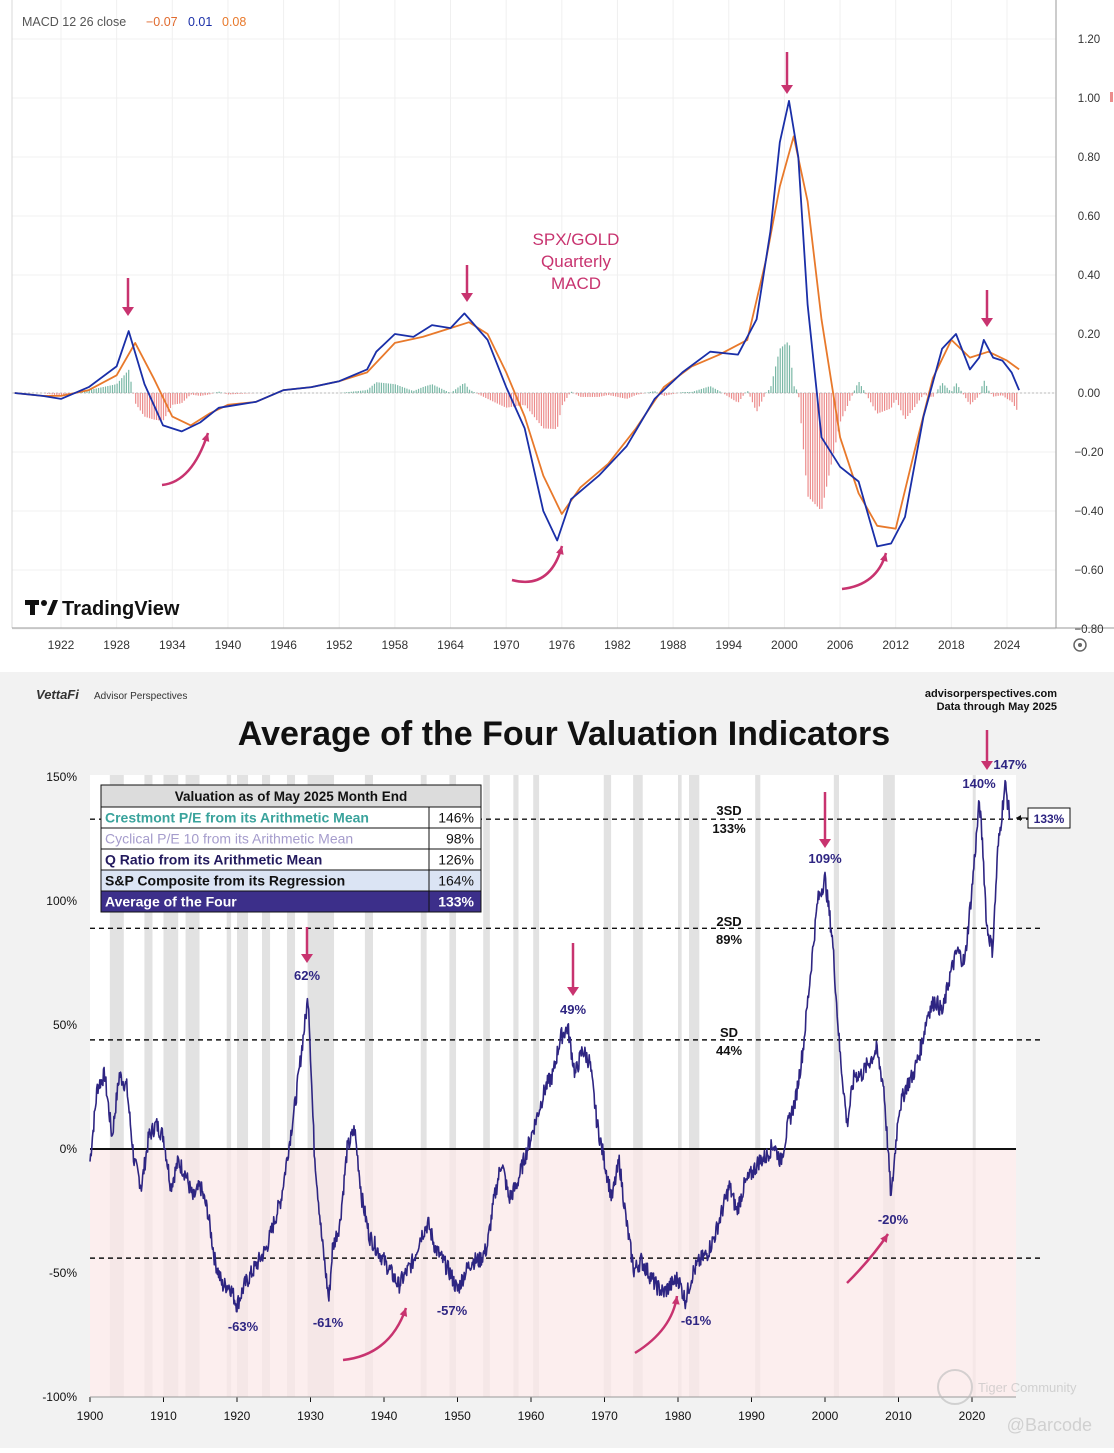 This screenshot has height=1453, width=1114. Describe the element at coordinates (456, 881) in the screenshot. I see `table-row-value: 164%` at that location.